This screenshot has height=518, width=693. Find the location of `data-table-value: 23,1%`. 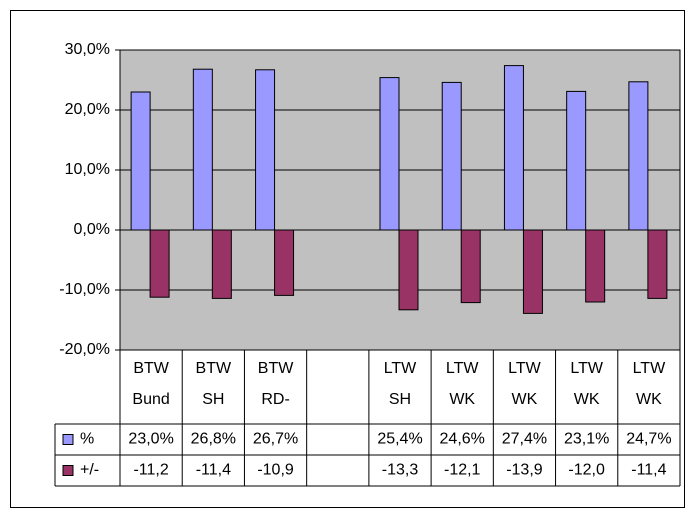

data-table-value: 23,1% is located at coordinates (586, 439).